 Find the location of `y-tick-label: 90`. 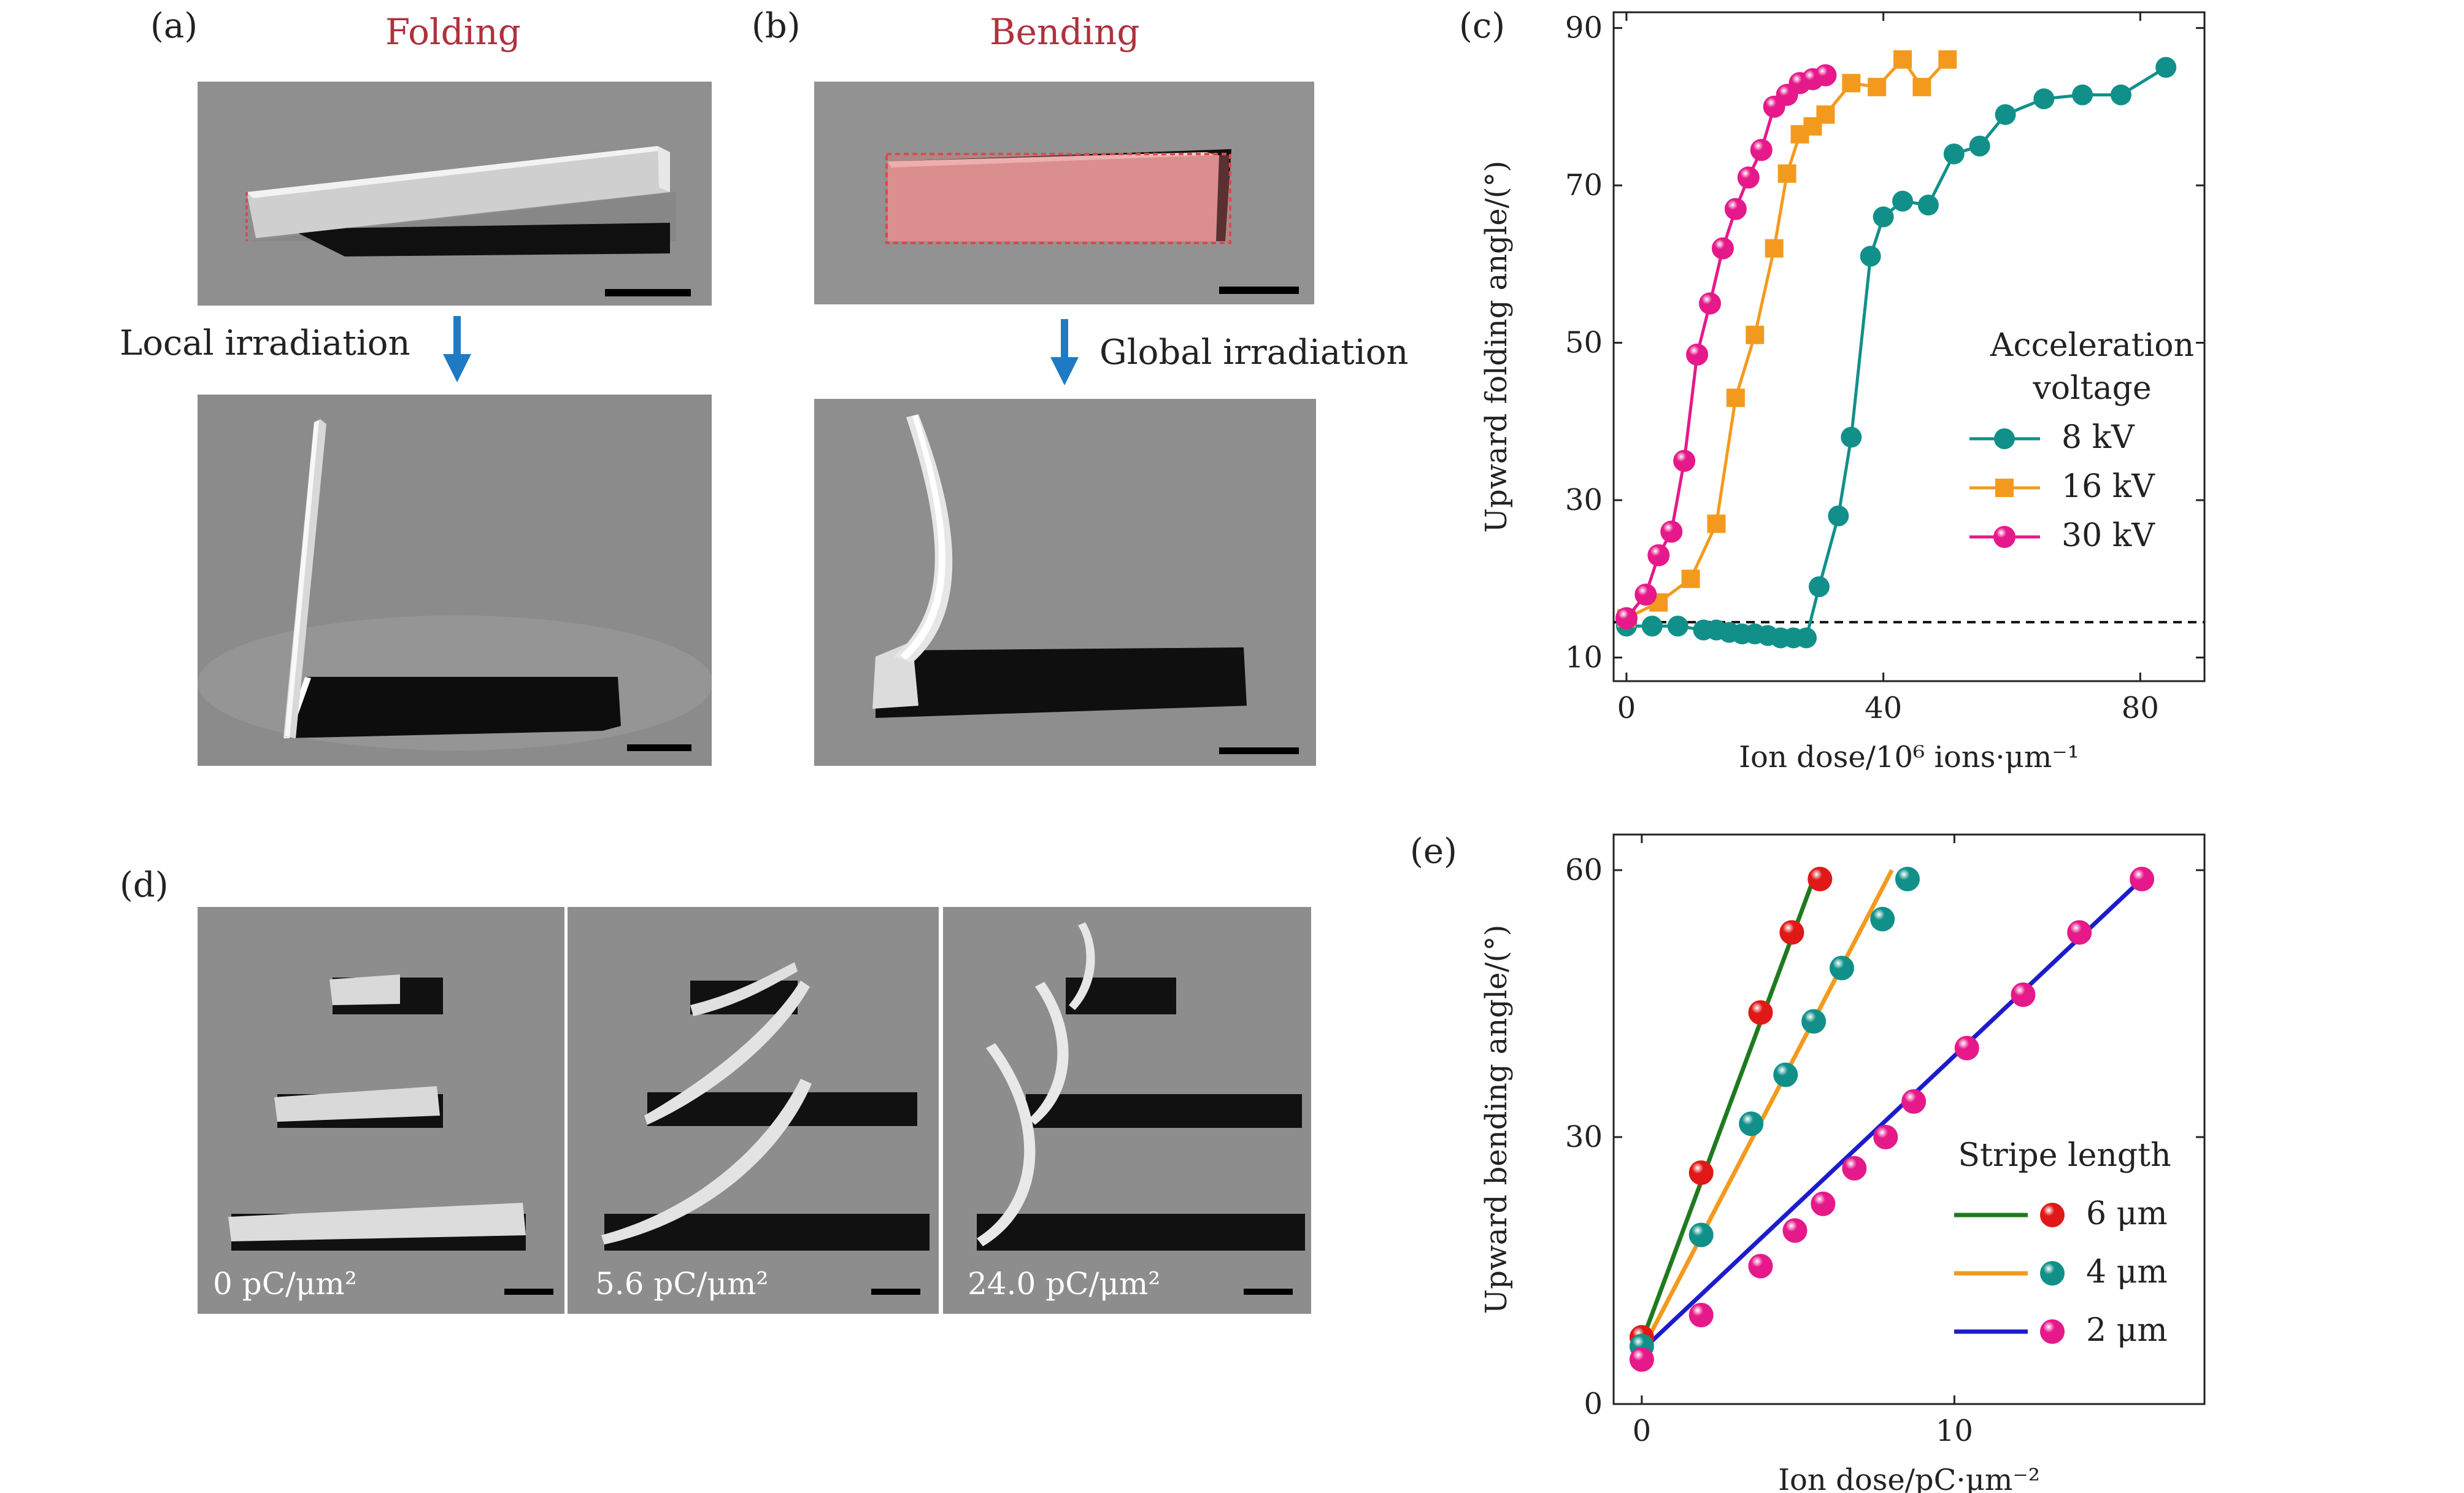

y-tick-label: 90 is located at coordinates (1584, 28).